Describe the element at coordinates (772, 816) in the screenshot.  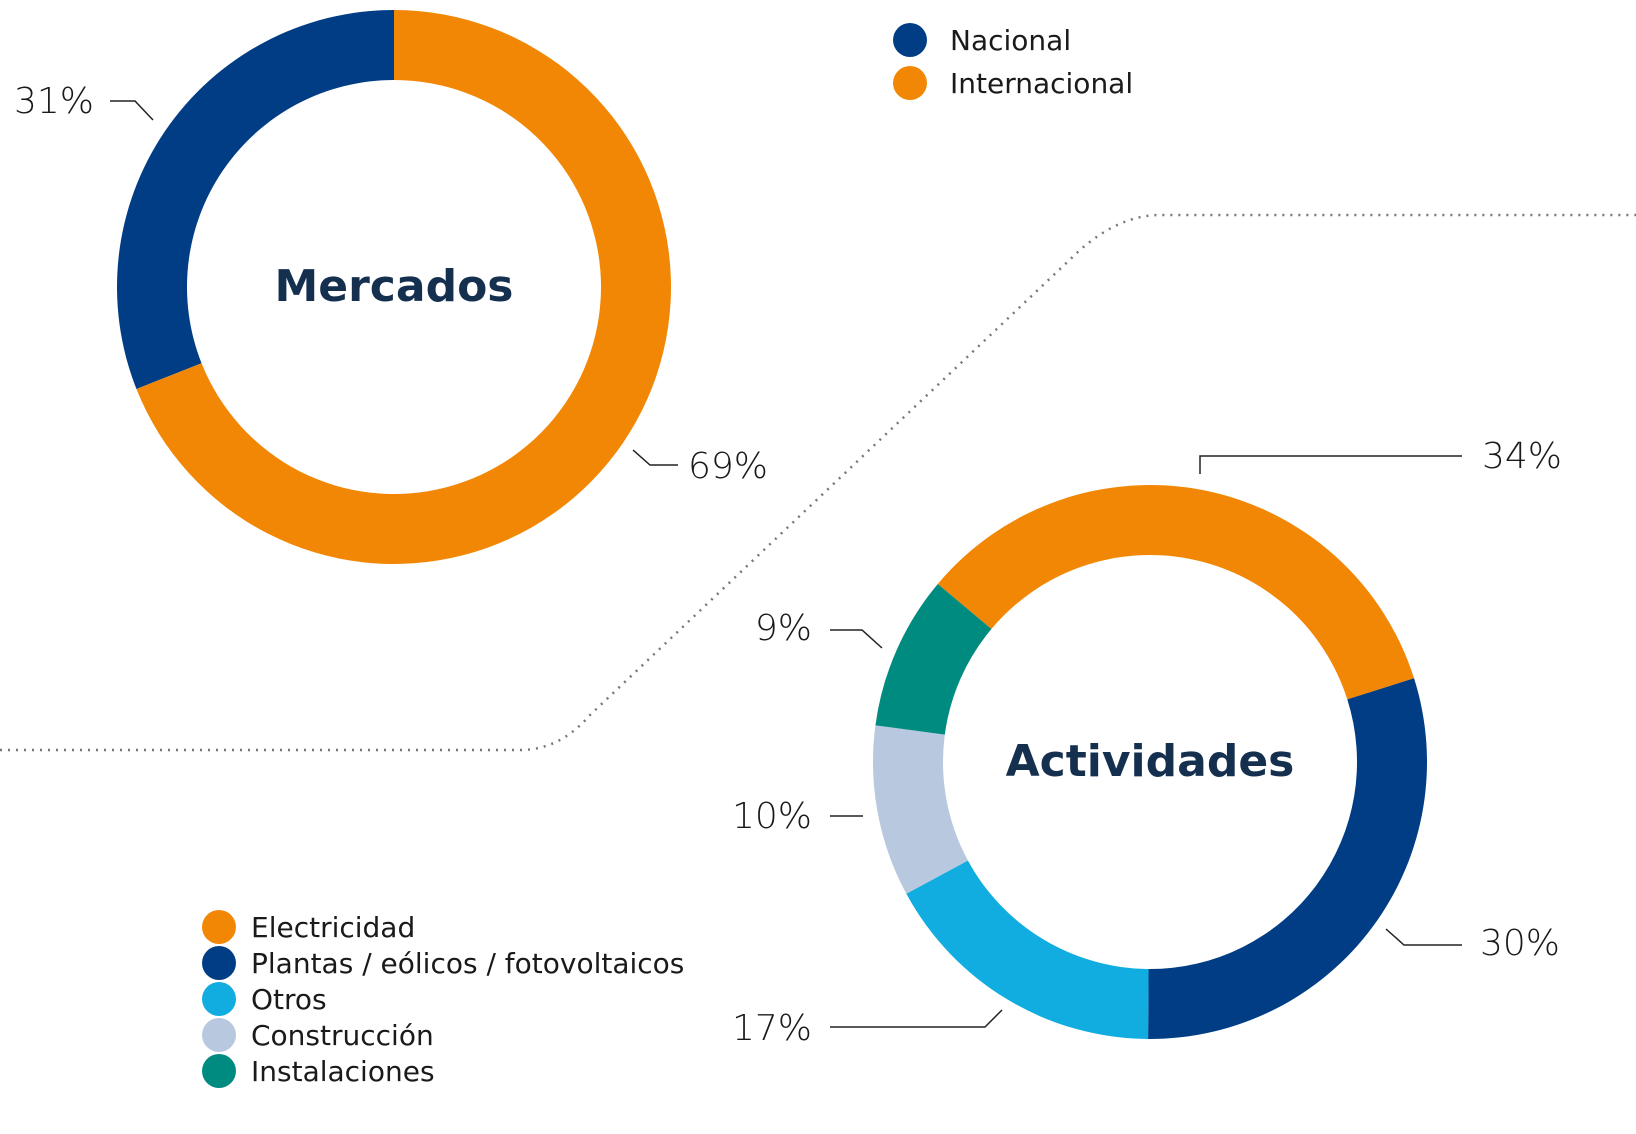
I see `value-label: 10%` at that location.